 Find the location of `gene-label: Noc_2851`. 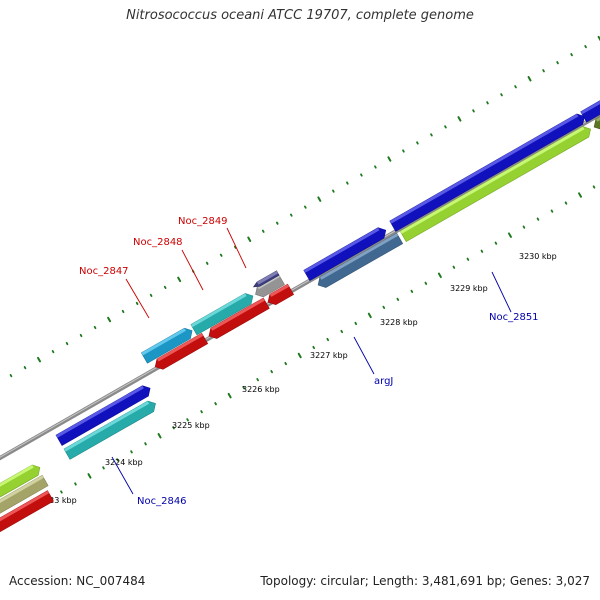

gene-label: Noc_2851 is located at coordinates (514, 317).